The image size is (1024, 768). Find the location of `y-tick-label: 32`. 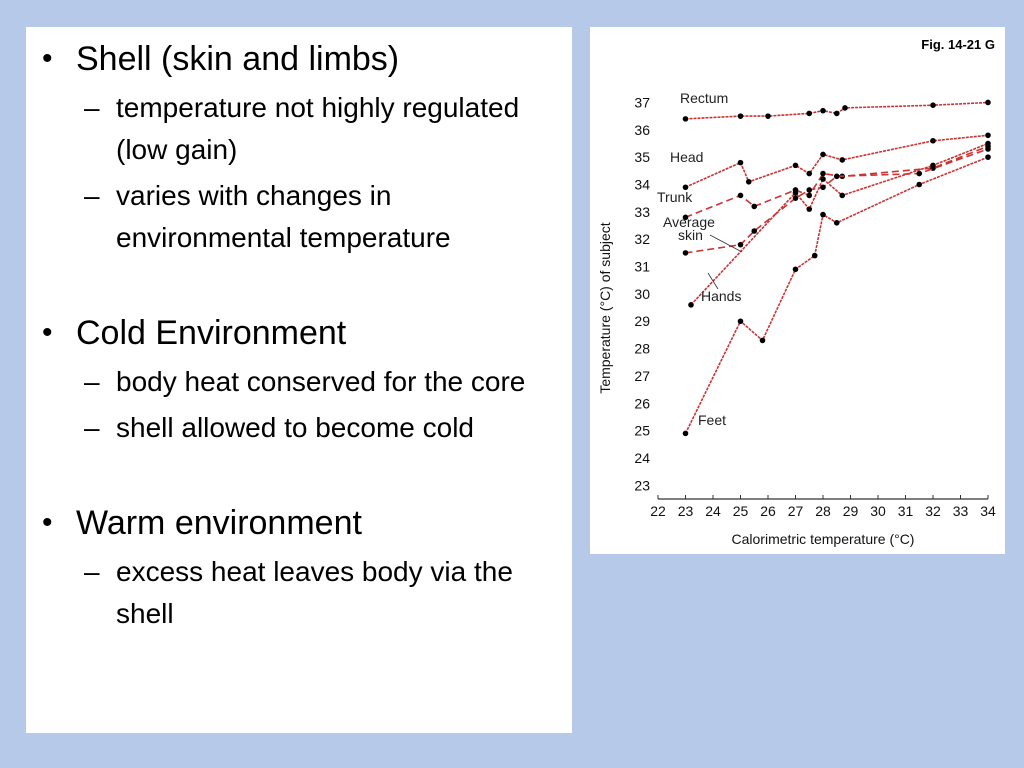

y-tick-label: 32 is located at coordinates (642, 239).